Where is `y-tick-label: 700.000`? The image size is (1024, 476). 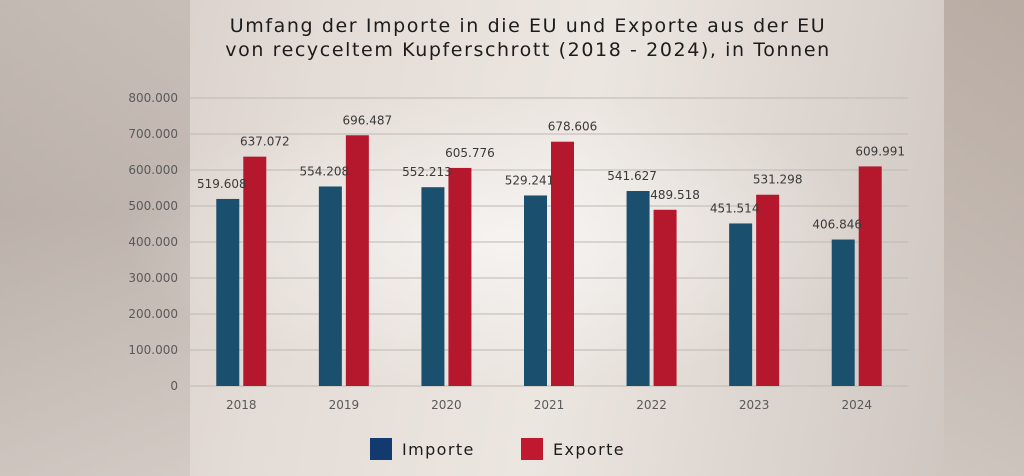 y-tick-label: 700.000 is located at coordinates (153, 134).